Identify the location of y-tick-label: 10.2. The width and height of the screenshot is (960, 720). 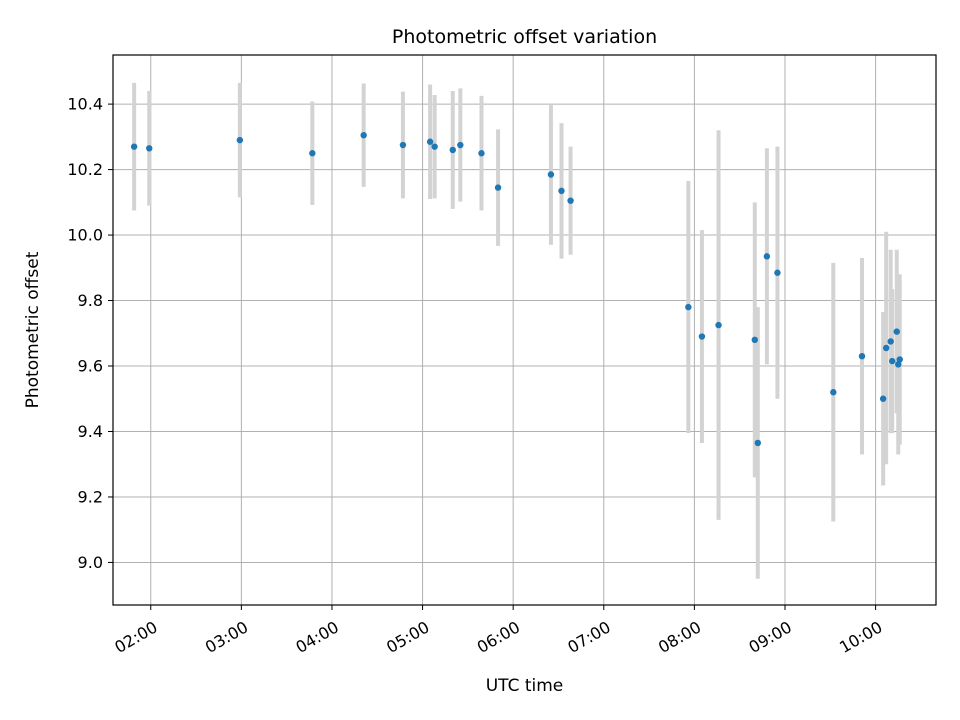
(85, 169).